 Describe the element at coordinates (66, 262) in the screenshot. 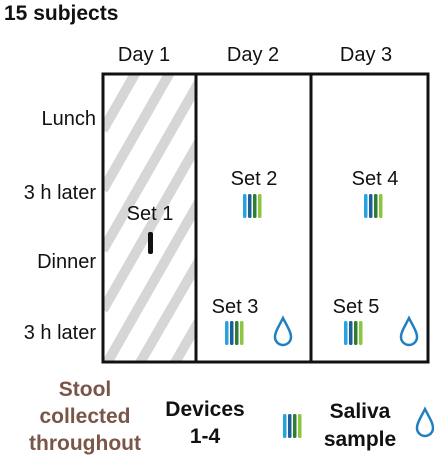

I see `timepoint-dinner: Dinner` at that location.